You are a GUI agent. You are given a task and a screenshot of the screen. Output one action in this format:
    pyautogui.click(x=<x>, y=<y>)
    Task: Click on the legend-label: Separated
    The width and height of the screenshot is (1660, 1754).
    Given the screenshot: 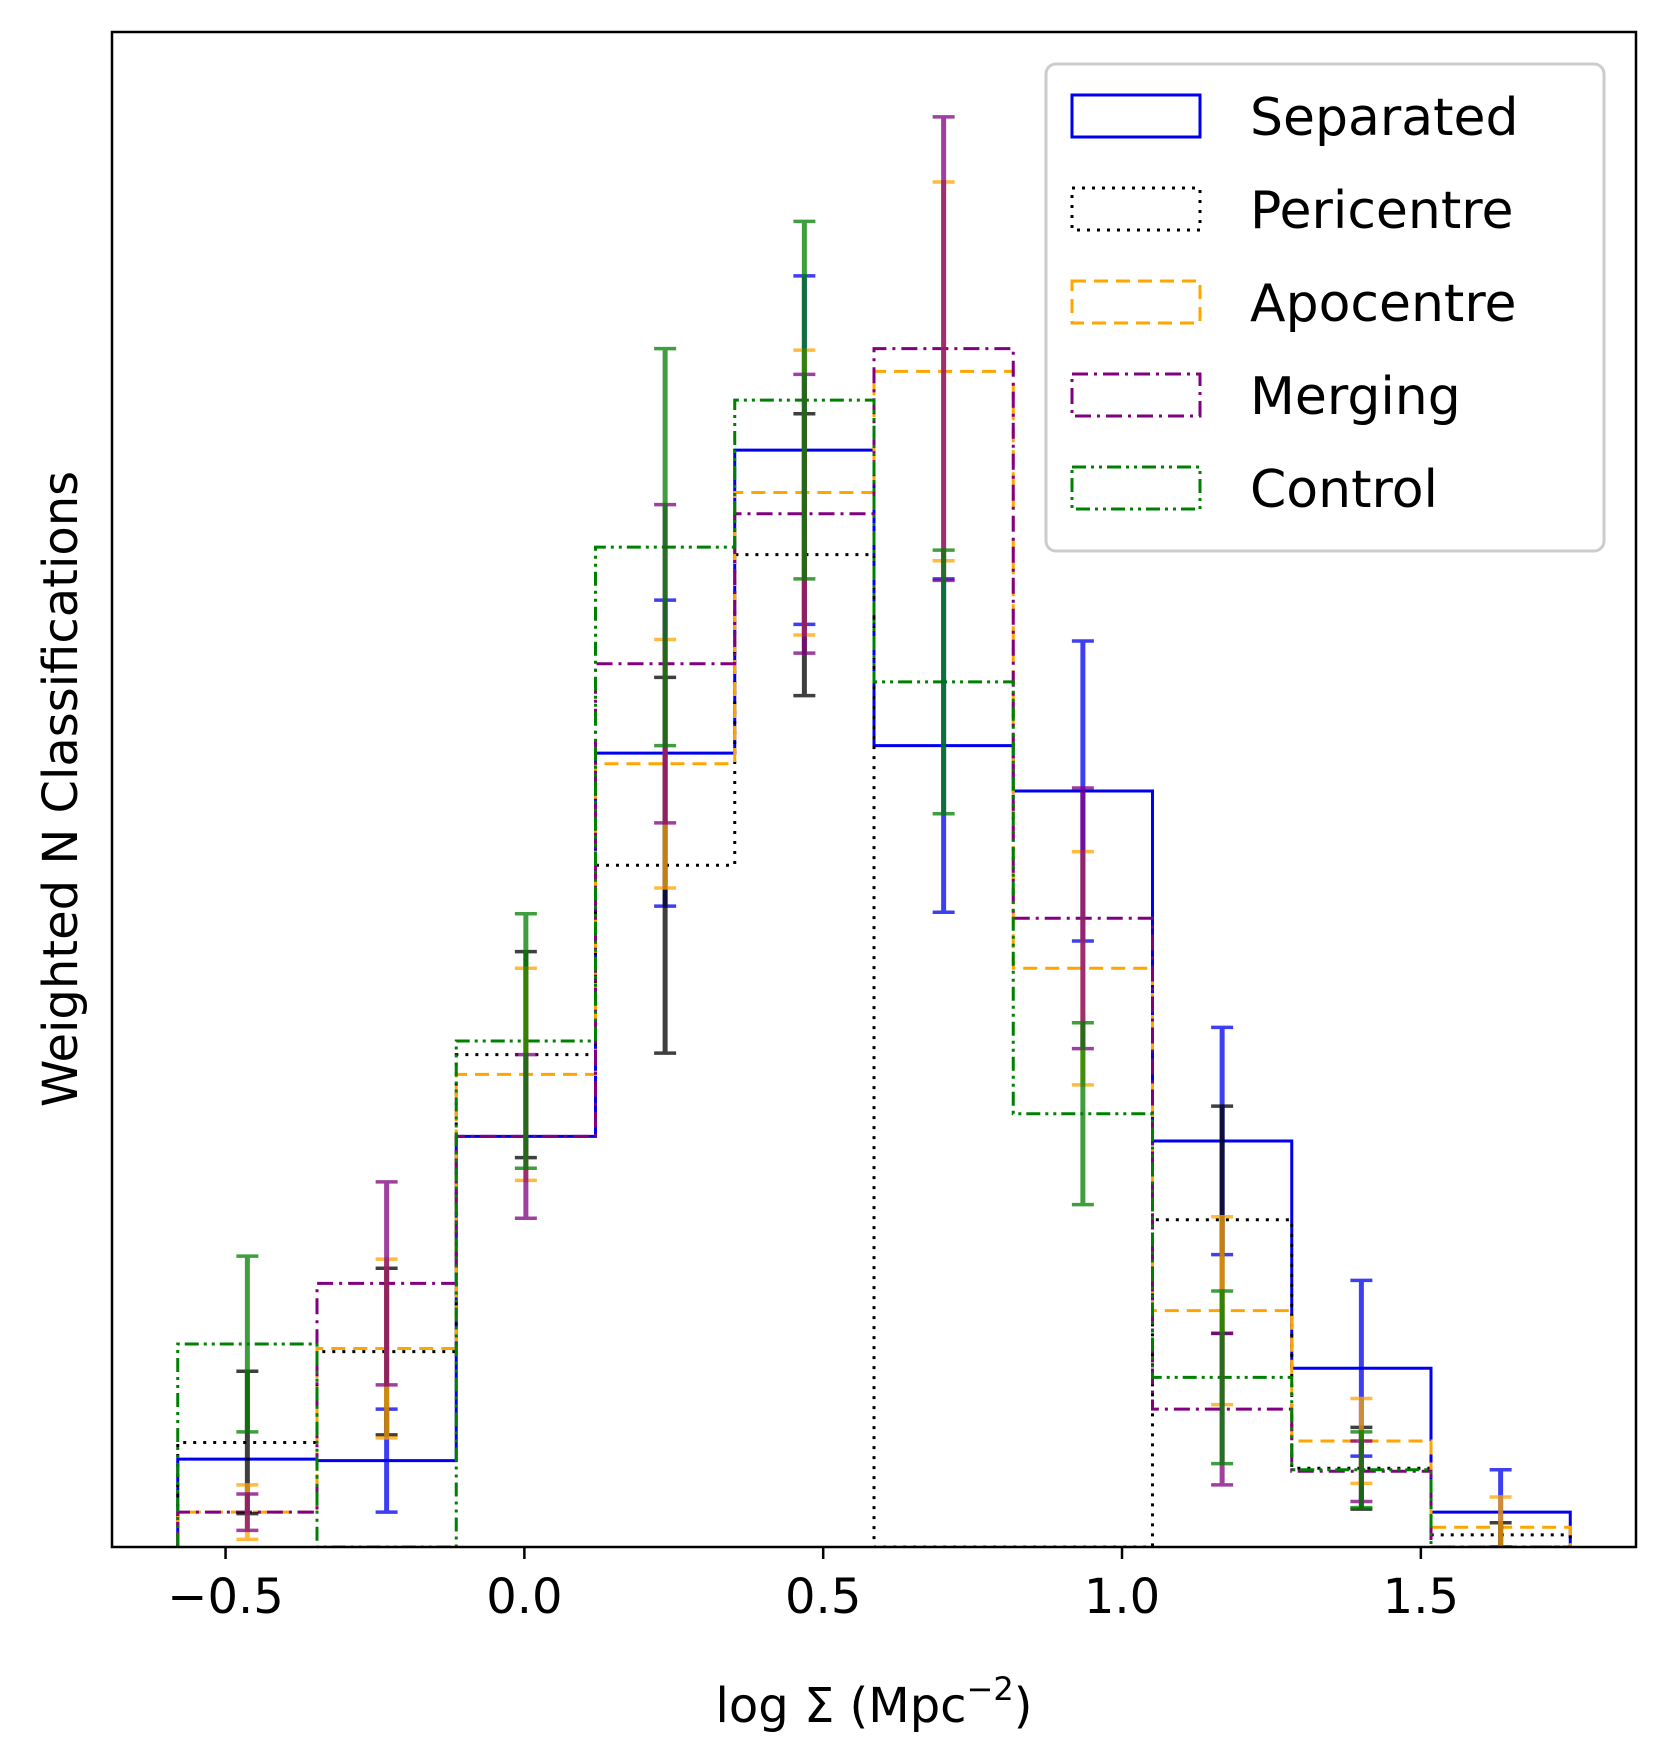 What is the action you would take?
    pyautogui.click(x=1384, y=118)
    